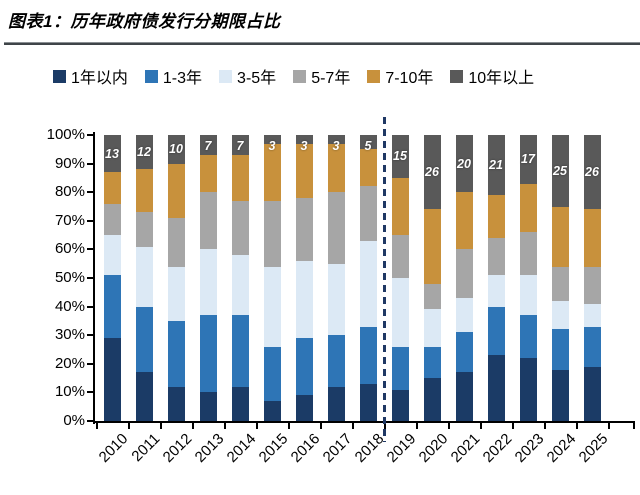 This screenshot has height=495, width=640. I want to click on bar-data-label: 25, so click(560, 170).